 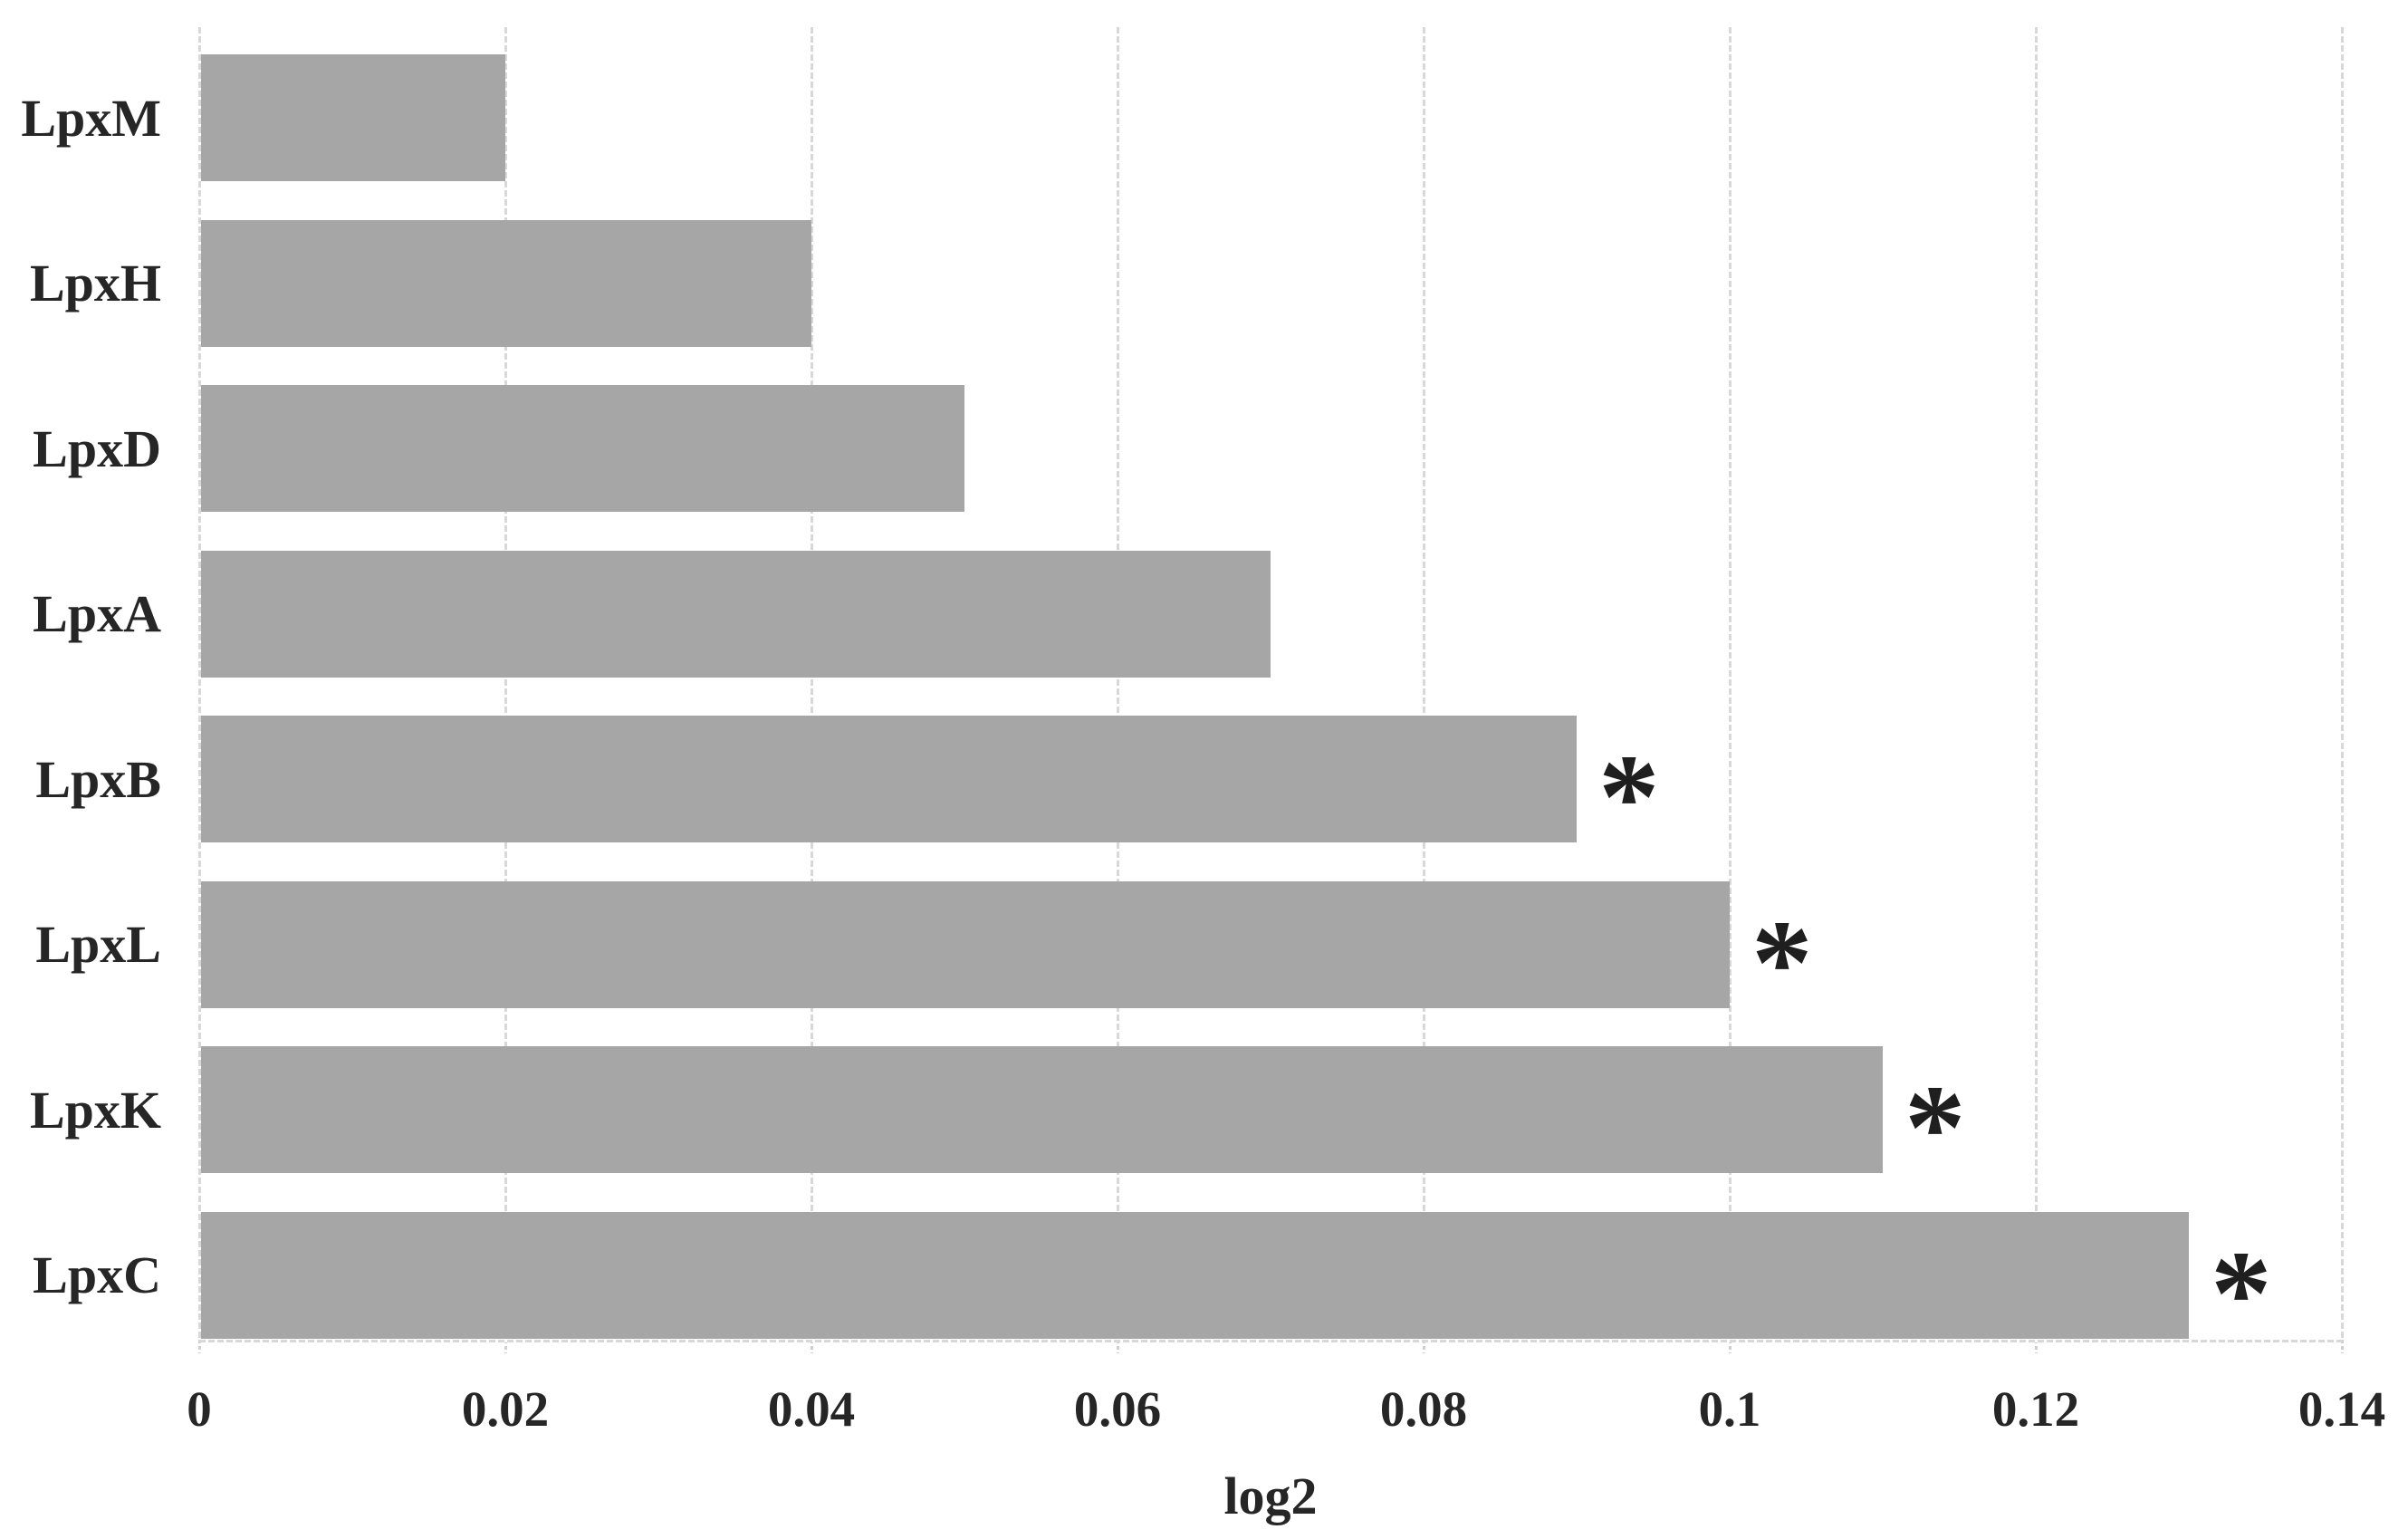 What do you see at coordinates (505, 1409) in the screenshot?
I see `x-tick-label: 0.02` at bounding box center [505, 1409].